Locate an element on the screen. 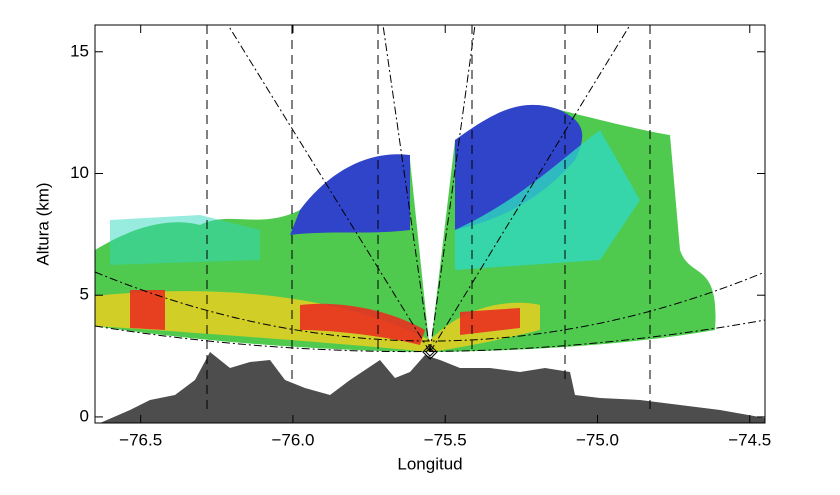  y-tick-label: 0 is located at coordinates (84, 415).